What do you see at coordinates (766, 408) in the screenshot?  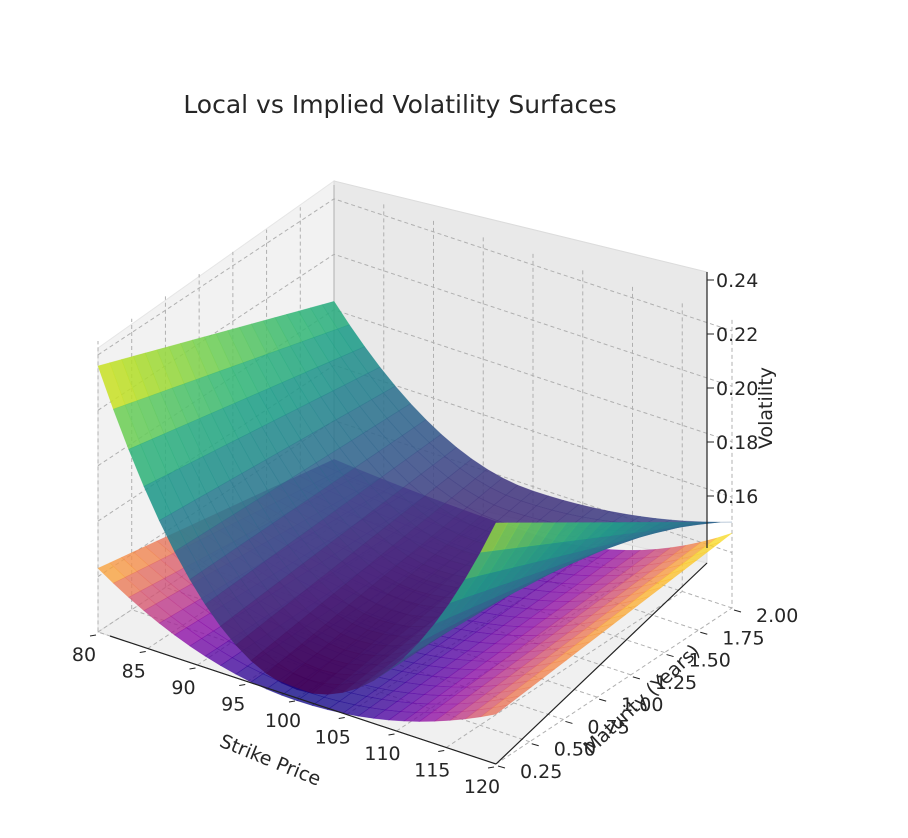 I see `z-axis-label: Volatility` at bounding box center [766, 408].